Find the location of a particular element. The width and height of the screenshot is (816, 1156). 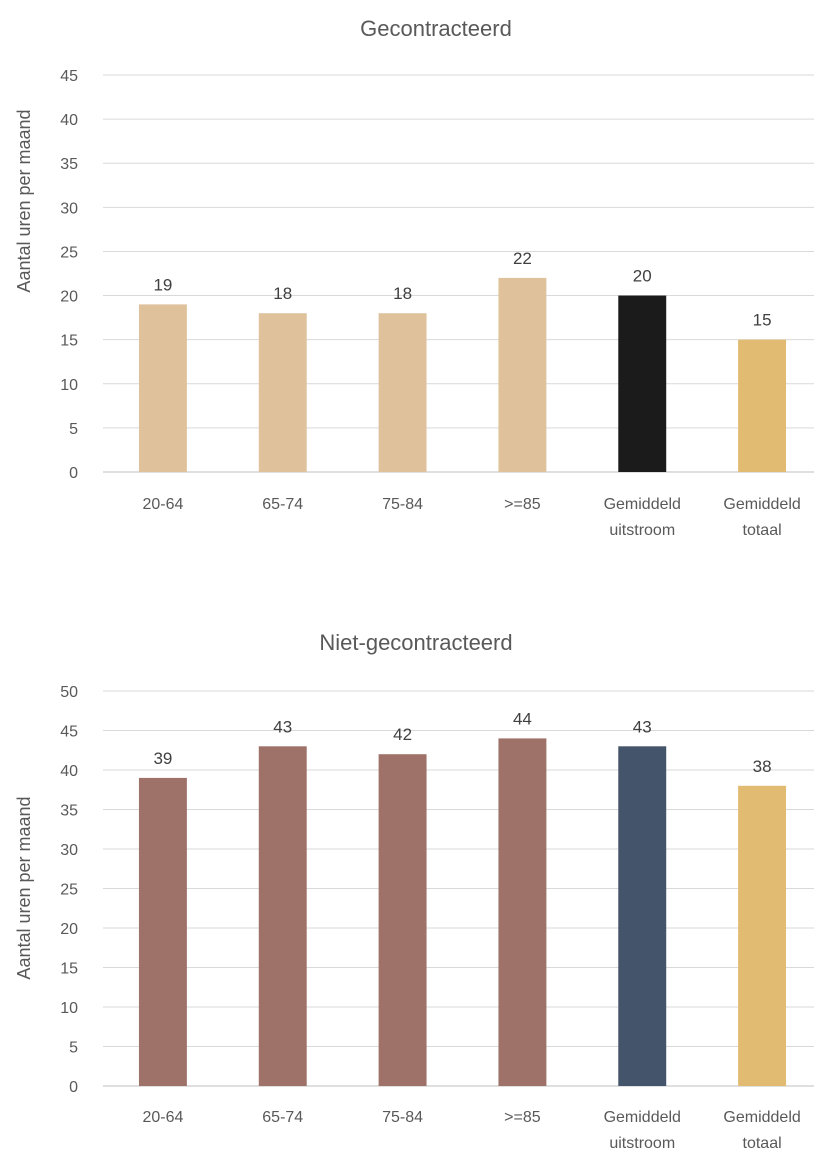

data-label: 42 is located at coordinates (402, 734).